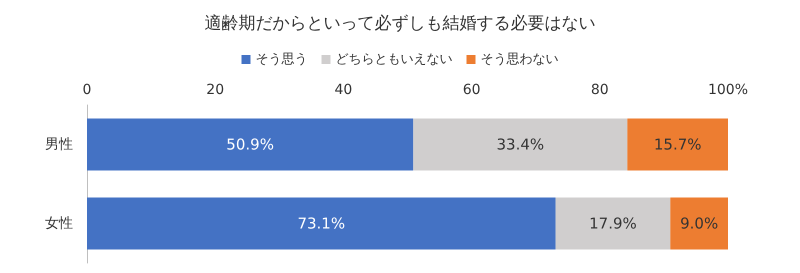 Image resolution: width=800 pixels, height=273 pixels. Describe the element at coordinates (400, 24) in the screenshot. I see `chart-title: 適齢期だからといって必ずしも結婚する必要はない` at that location.